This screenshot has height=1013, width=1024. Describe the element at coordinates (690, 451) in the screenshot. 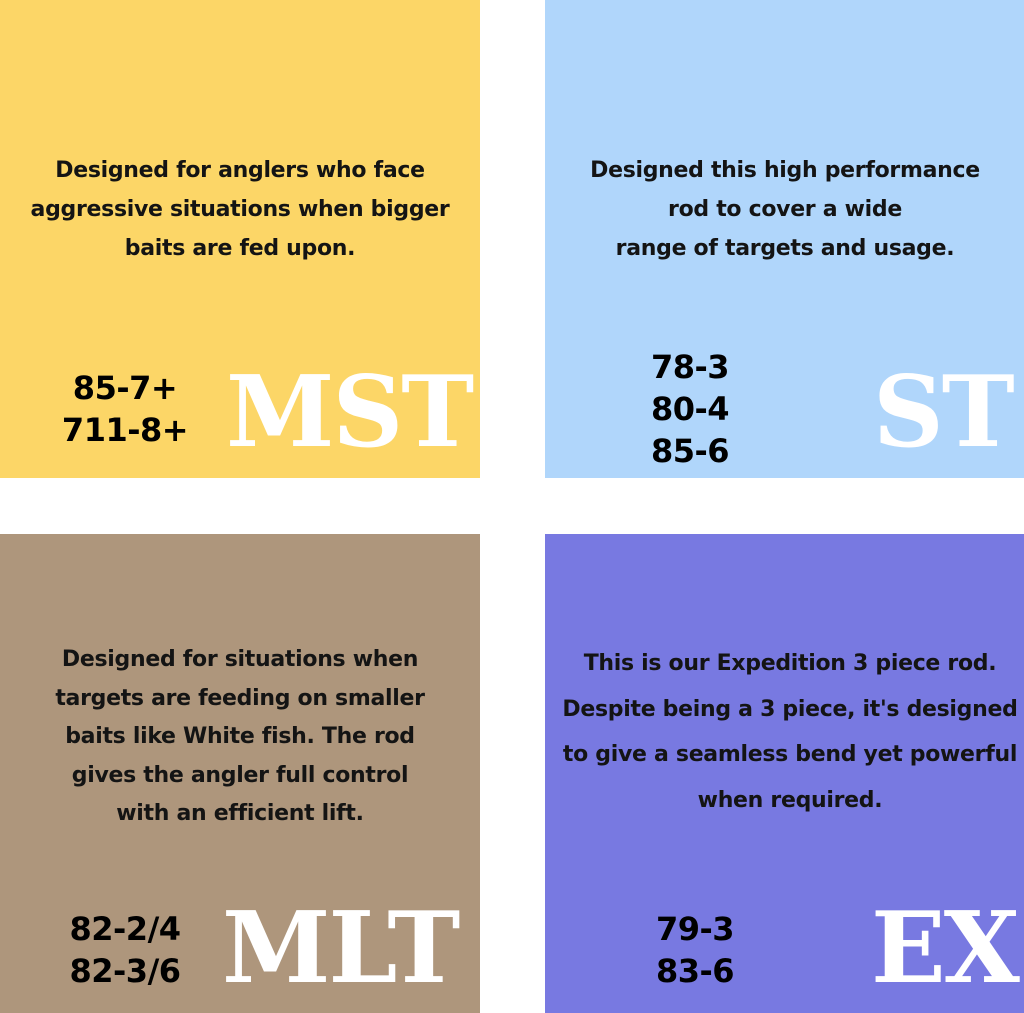

I see `st-model-3: 85-6` at that location.